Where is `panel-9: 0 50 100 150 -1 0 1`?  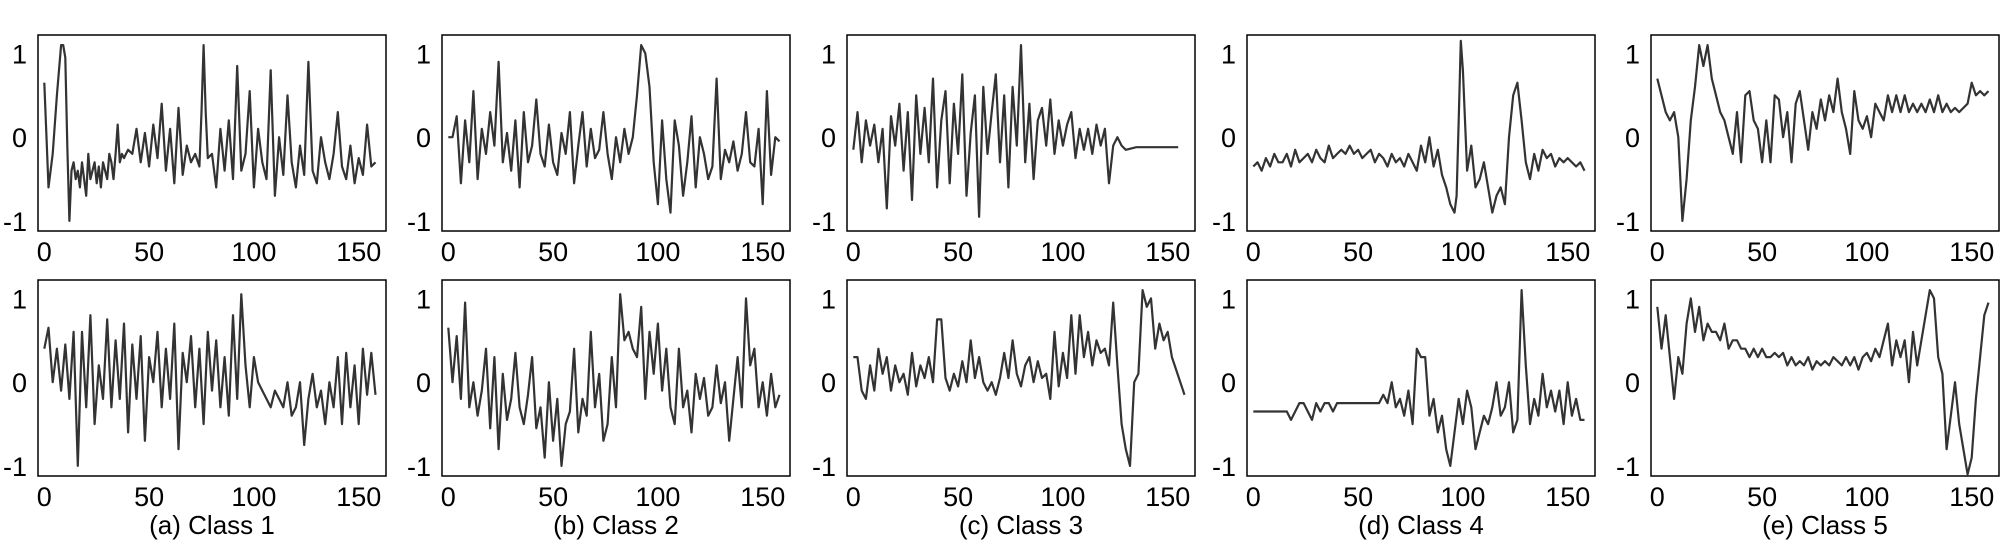
panel-9: 0 50 100 150 -1 0 1 is located at coordinates (1404, 395).